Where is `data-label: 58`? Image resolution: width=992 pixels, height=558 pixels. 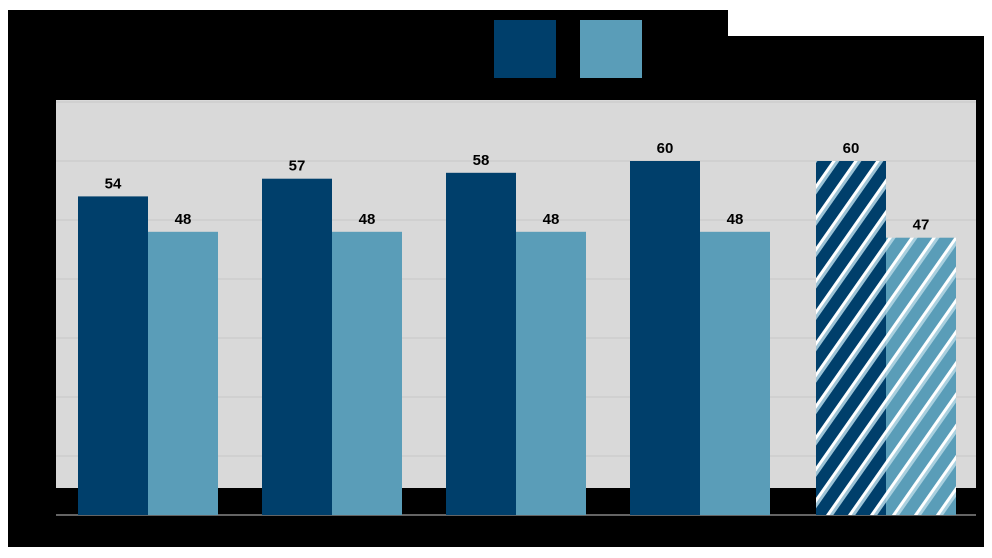 data-label: 58 is located at coordinates (481, 160).